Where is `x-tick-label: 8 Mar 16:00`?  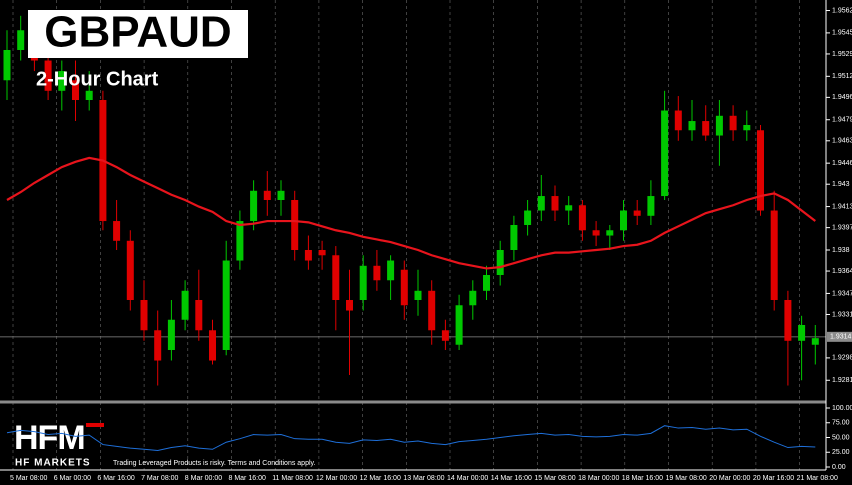 x-tick-label: 8 Mar 16:00 is located at coordinates (247, 478).